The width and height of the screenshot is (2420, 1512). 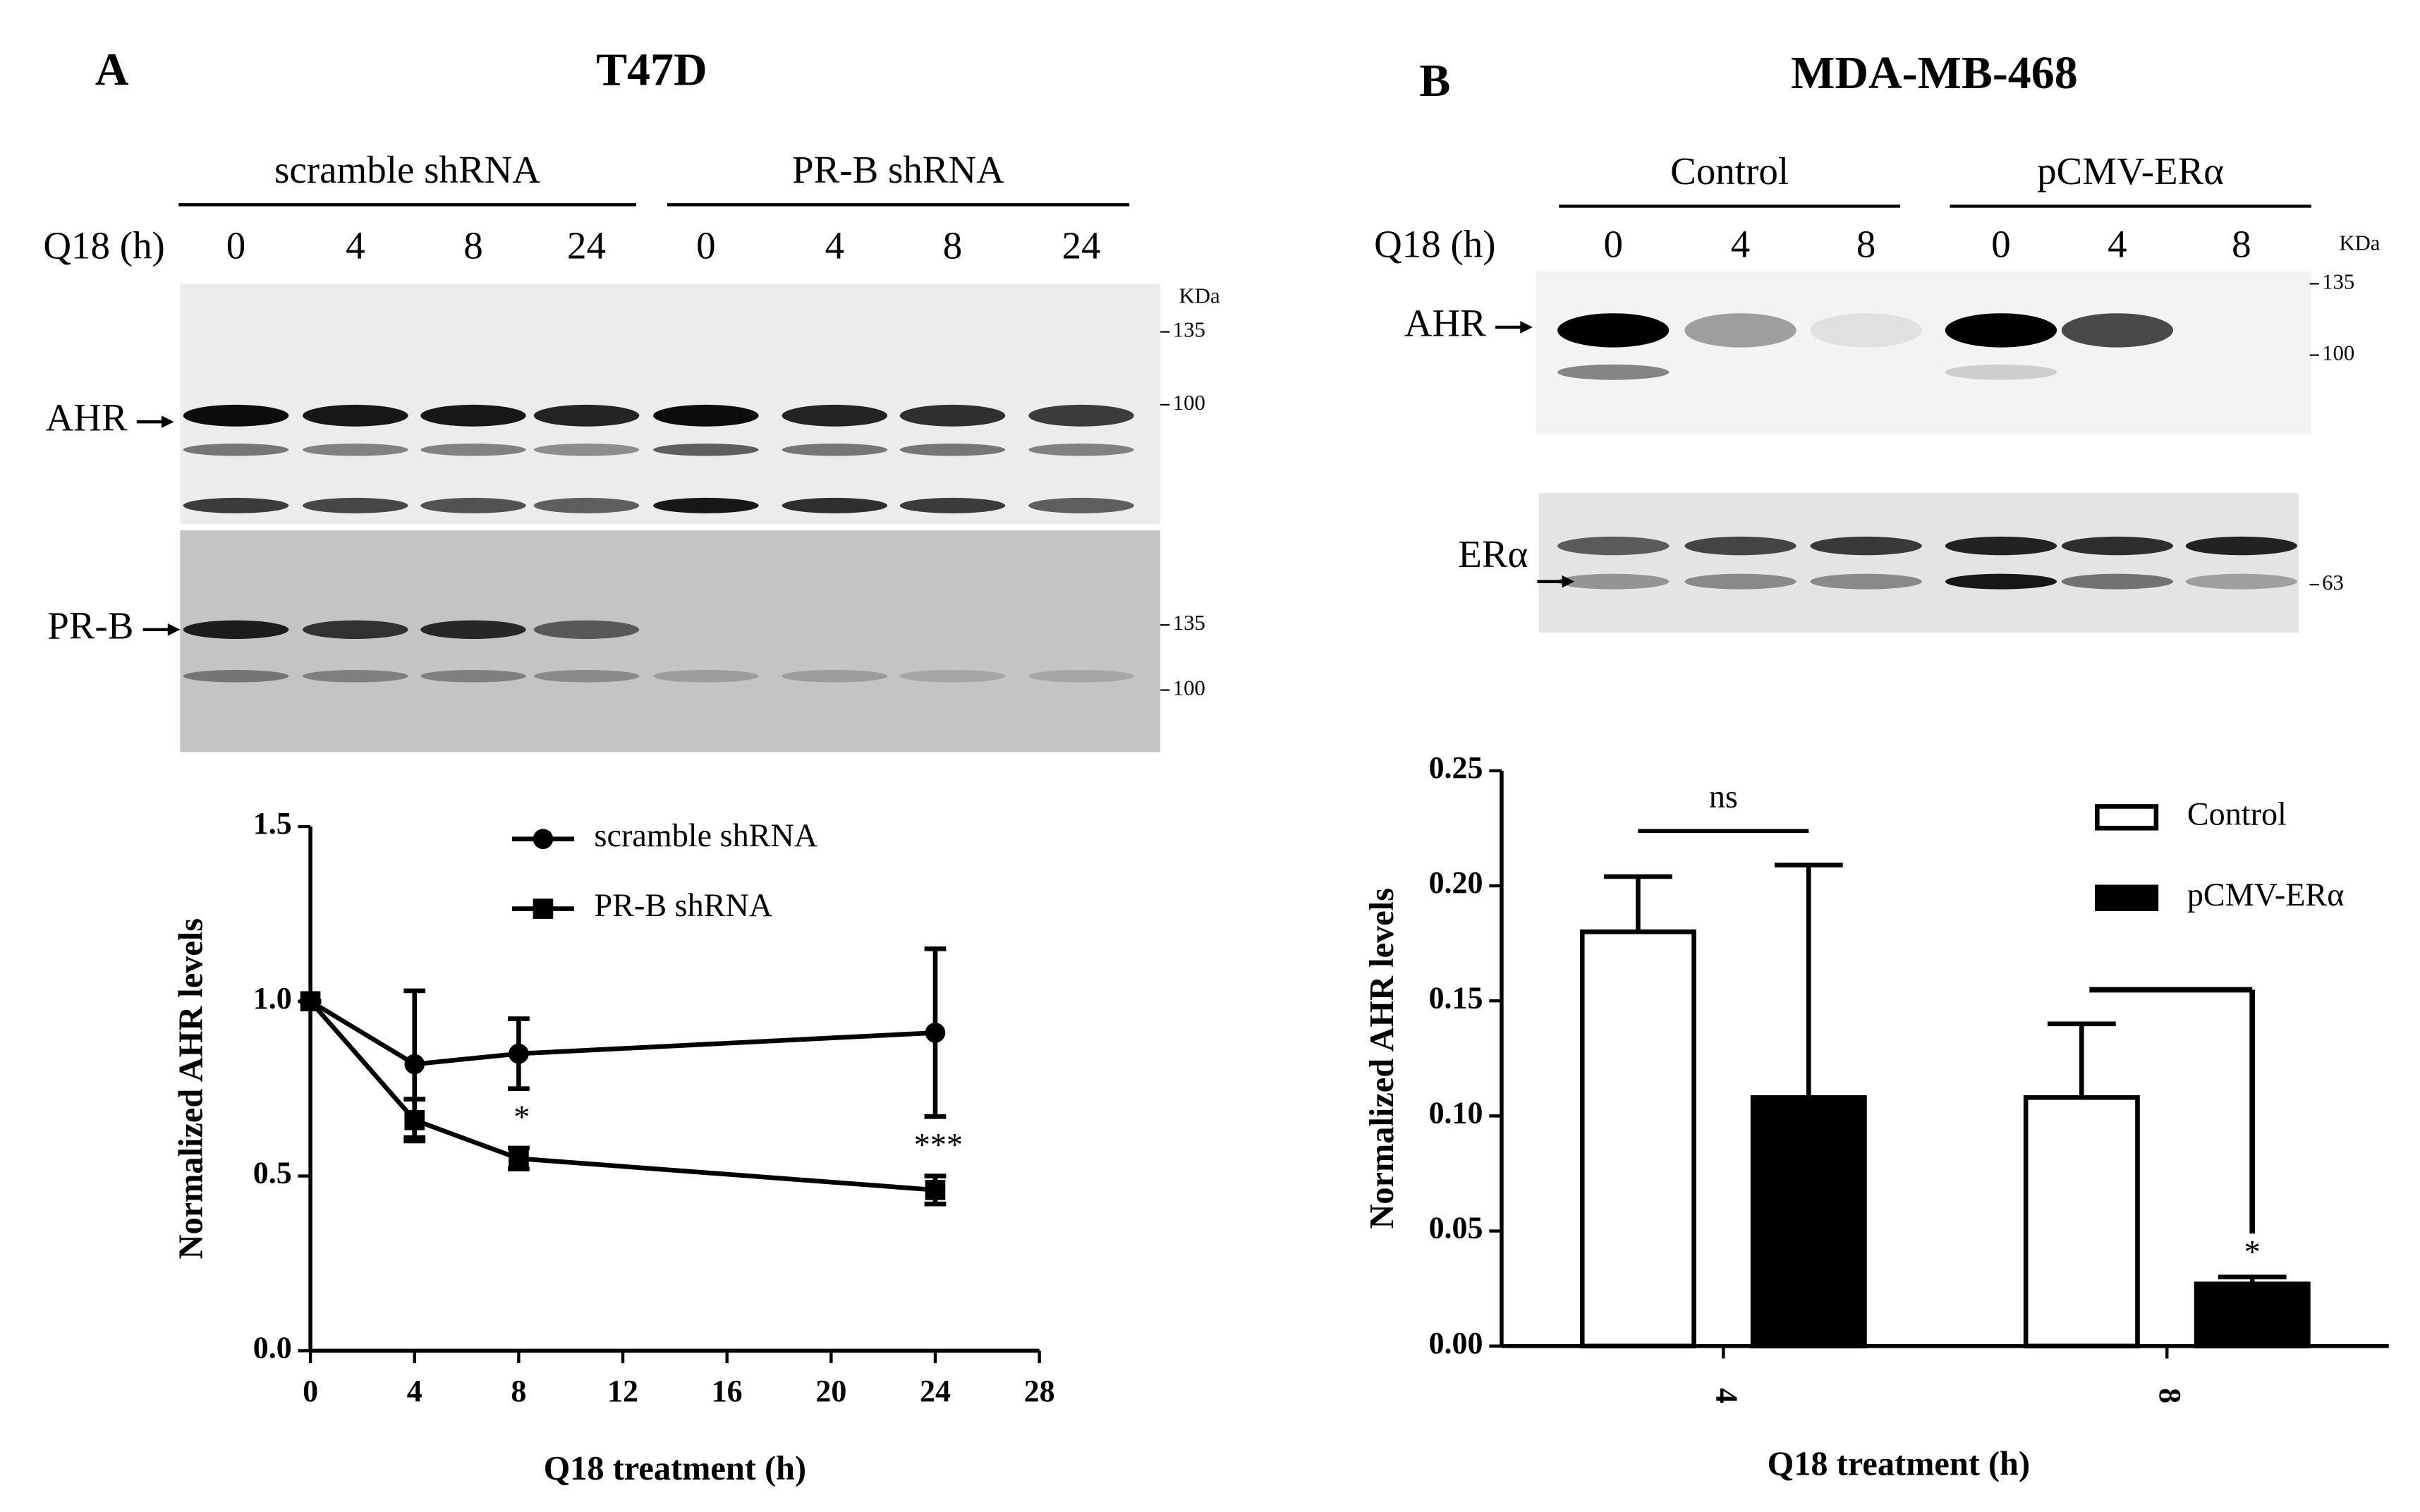 What do you see at coordinates (1934, 73) in the screenshot?
I see `panel-title: MDA-MB-468` at bounding box center [1934, 73].